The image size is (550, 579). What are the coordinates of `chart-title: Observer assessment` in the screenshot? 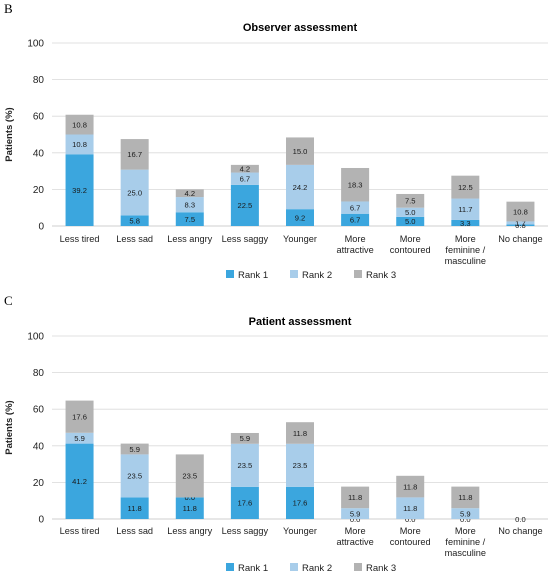 It's located at (300, 28).